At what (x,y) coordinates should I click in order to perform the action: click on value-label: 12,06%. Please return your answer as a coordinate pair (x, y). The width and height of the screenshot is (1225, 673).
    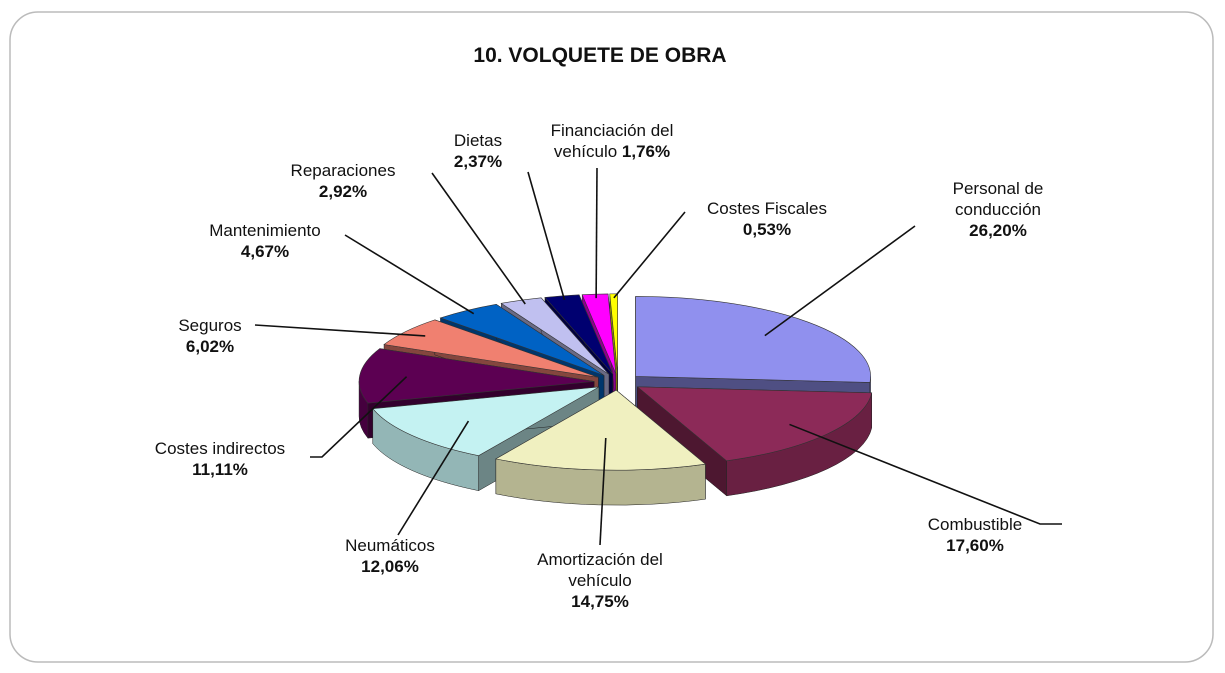
    Looking at the image, I should click on (390, 566).